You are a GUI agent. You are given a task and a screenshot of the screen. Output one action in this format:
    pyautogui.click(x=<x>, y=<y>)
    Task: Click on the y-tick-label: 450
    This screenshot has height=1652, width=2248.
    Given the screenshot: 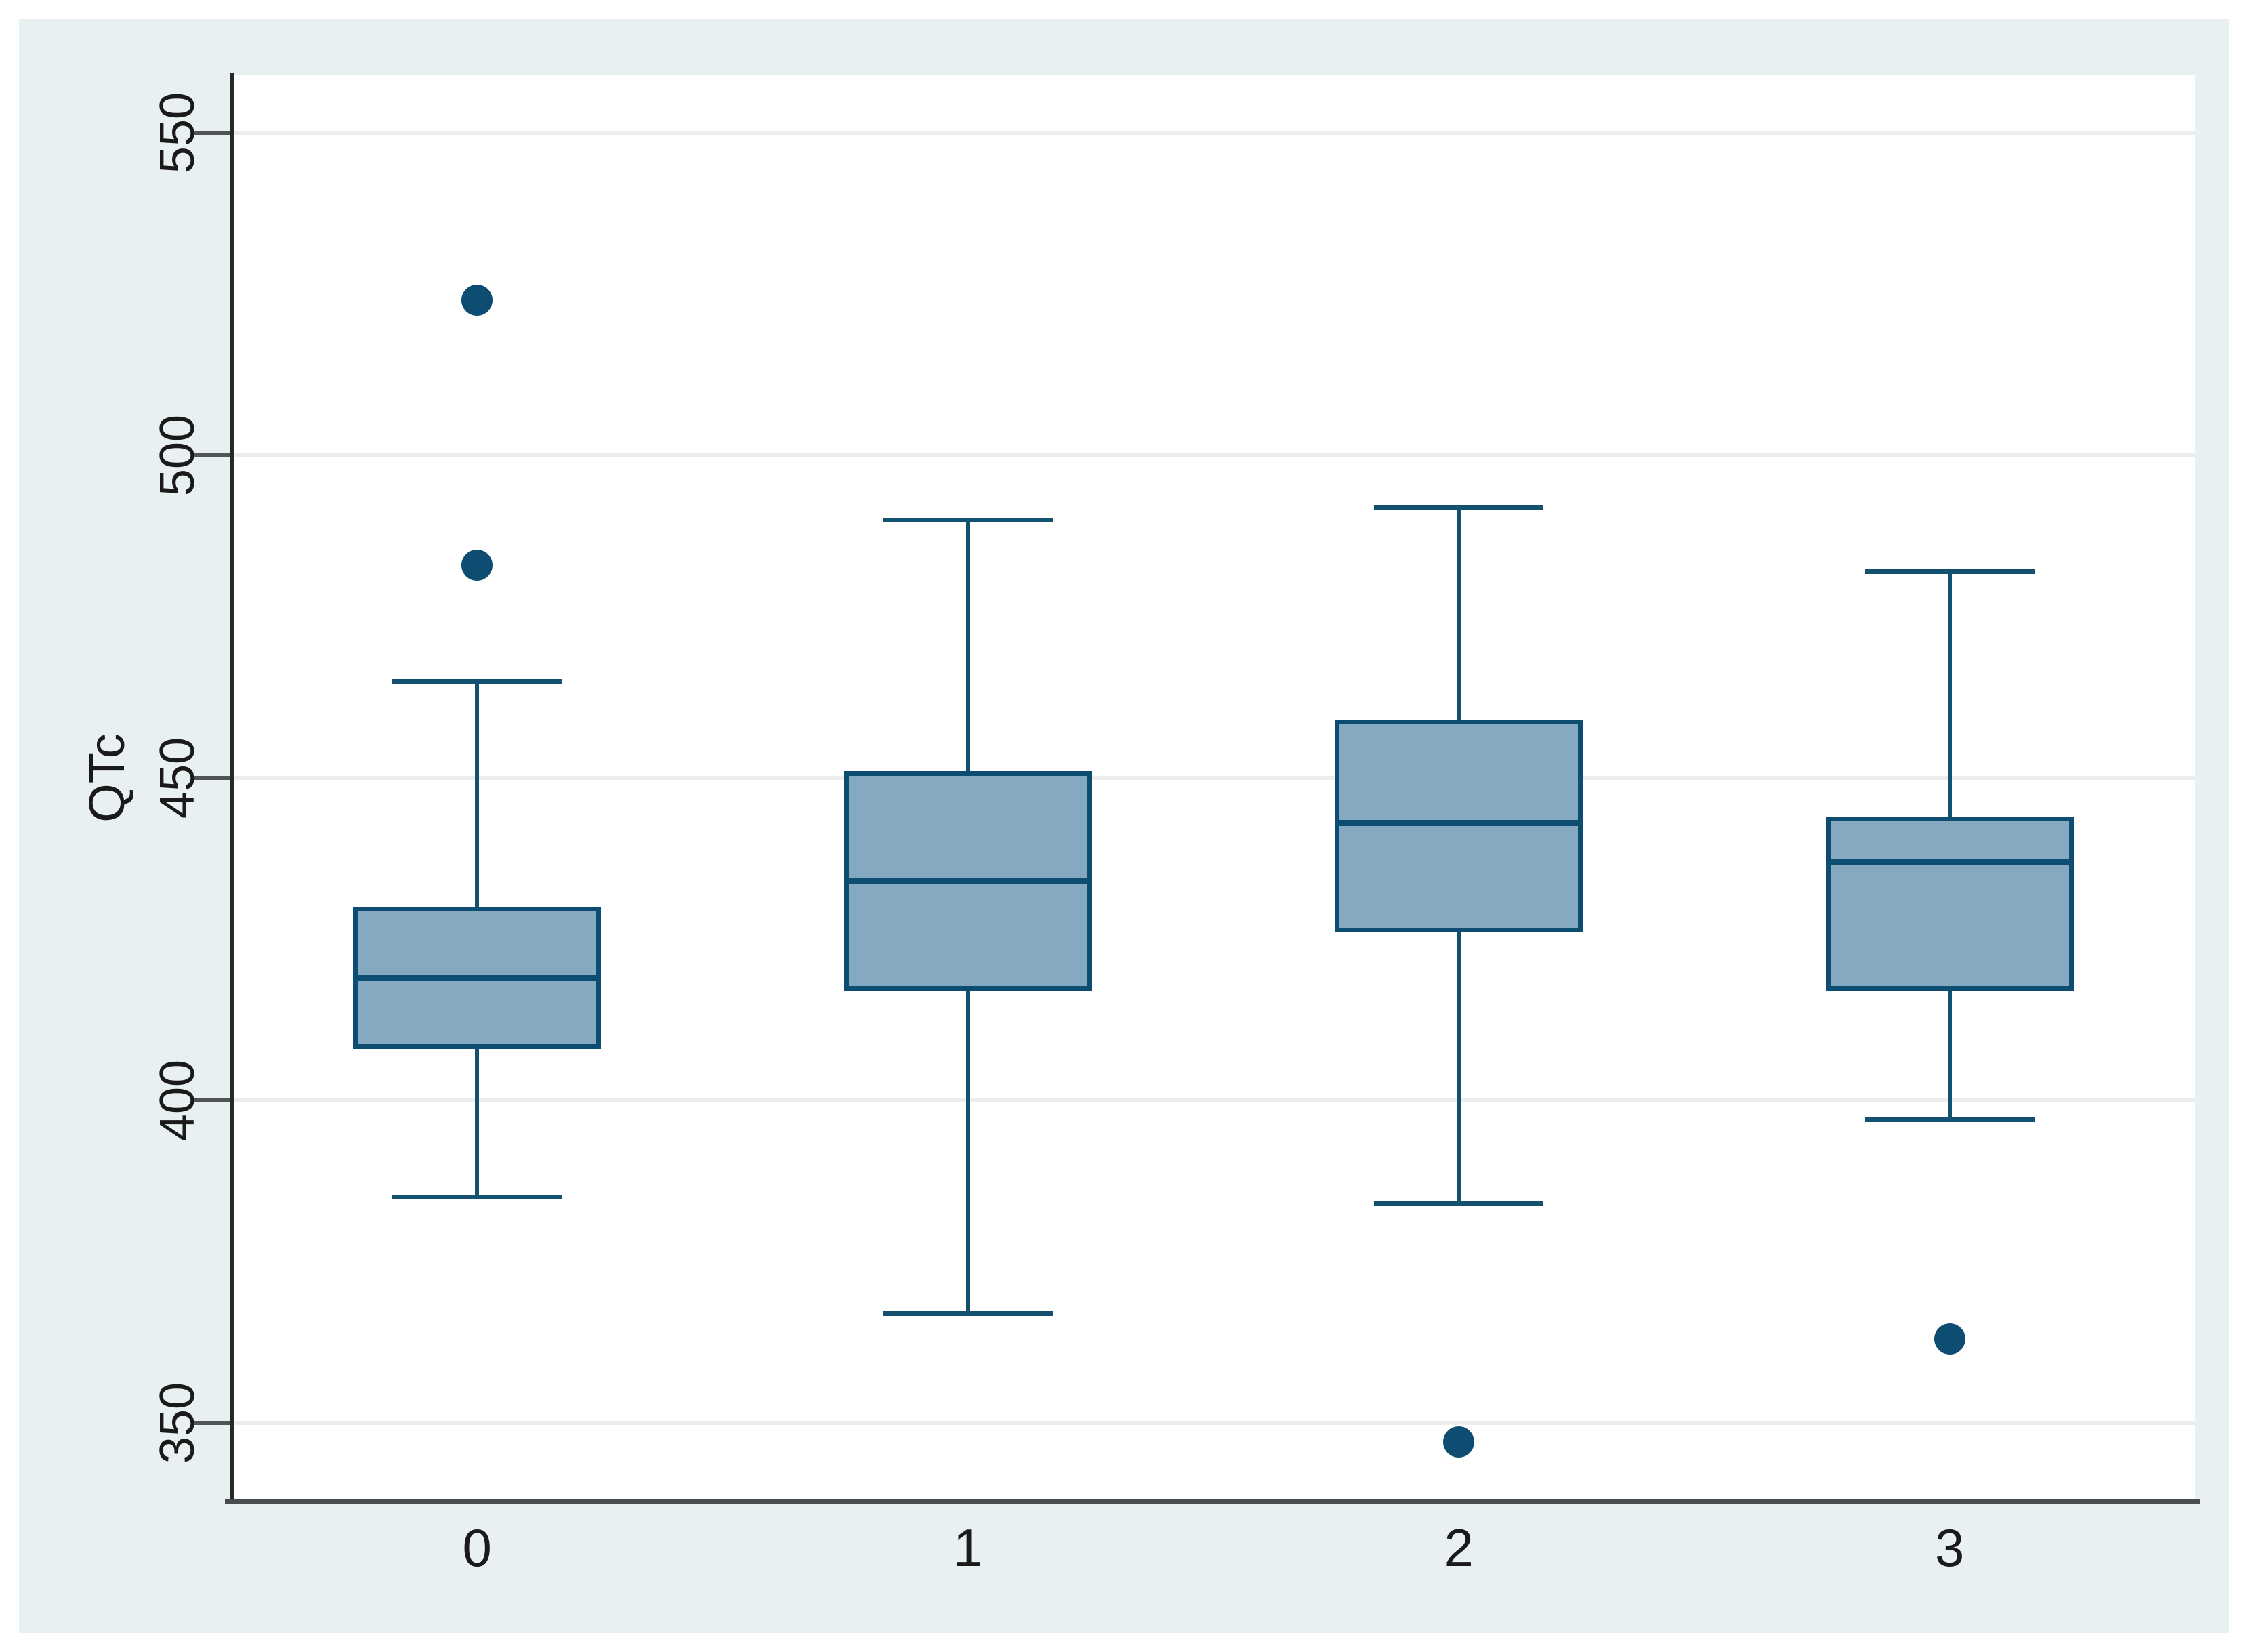 What is the action you would take?
    pyautogui.click(x=177, y=778)
    